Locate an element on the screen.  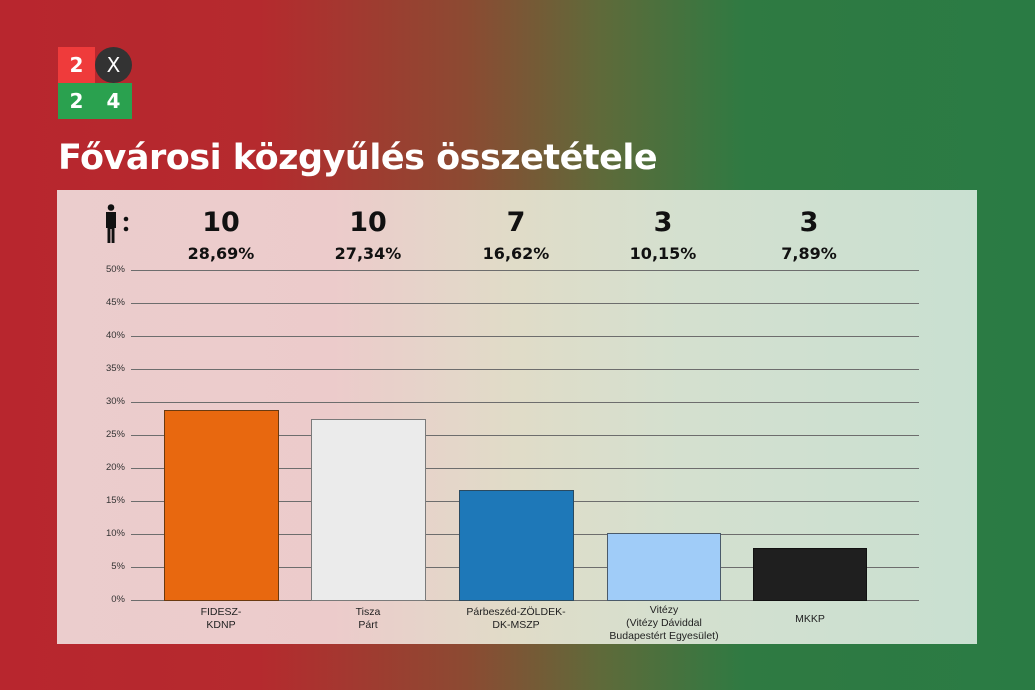
y-tick: 50% is located at coordinates (115, 269).